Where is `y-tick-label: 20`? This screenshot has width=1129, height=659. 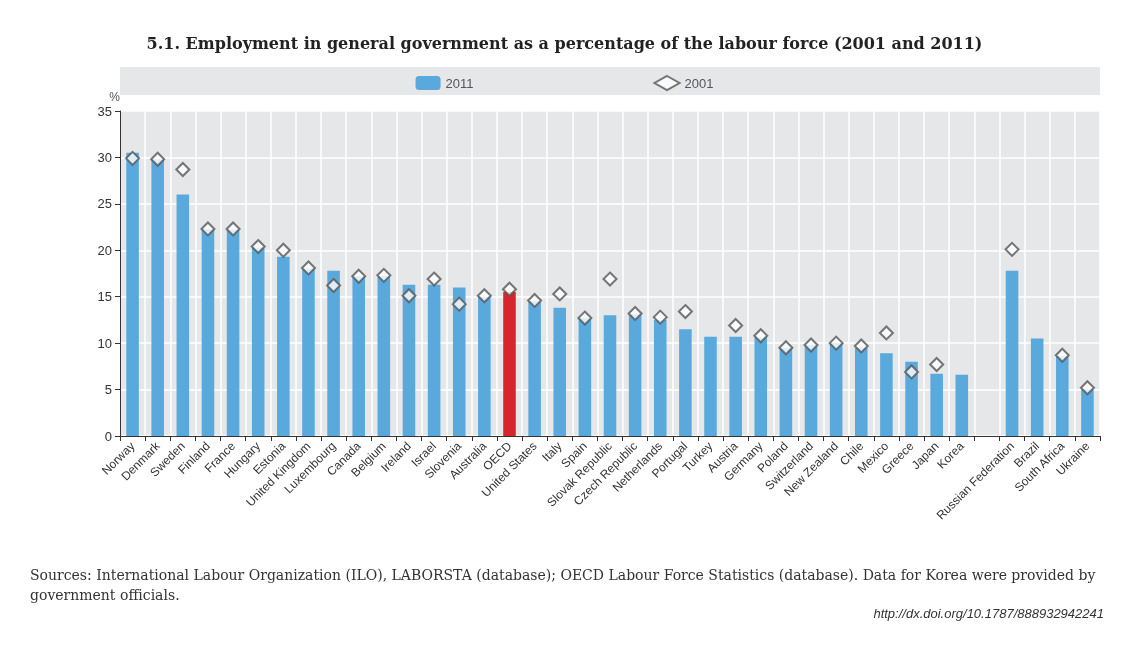
y-tick-label: 20 is located at coordinates (104, 250).